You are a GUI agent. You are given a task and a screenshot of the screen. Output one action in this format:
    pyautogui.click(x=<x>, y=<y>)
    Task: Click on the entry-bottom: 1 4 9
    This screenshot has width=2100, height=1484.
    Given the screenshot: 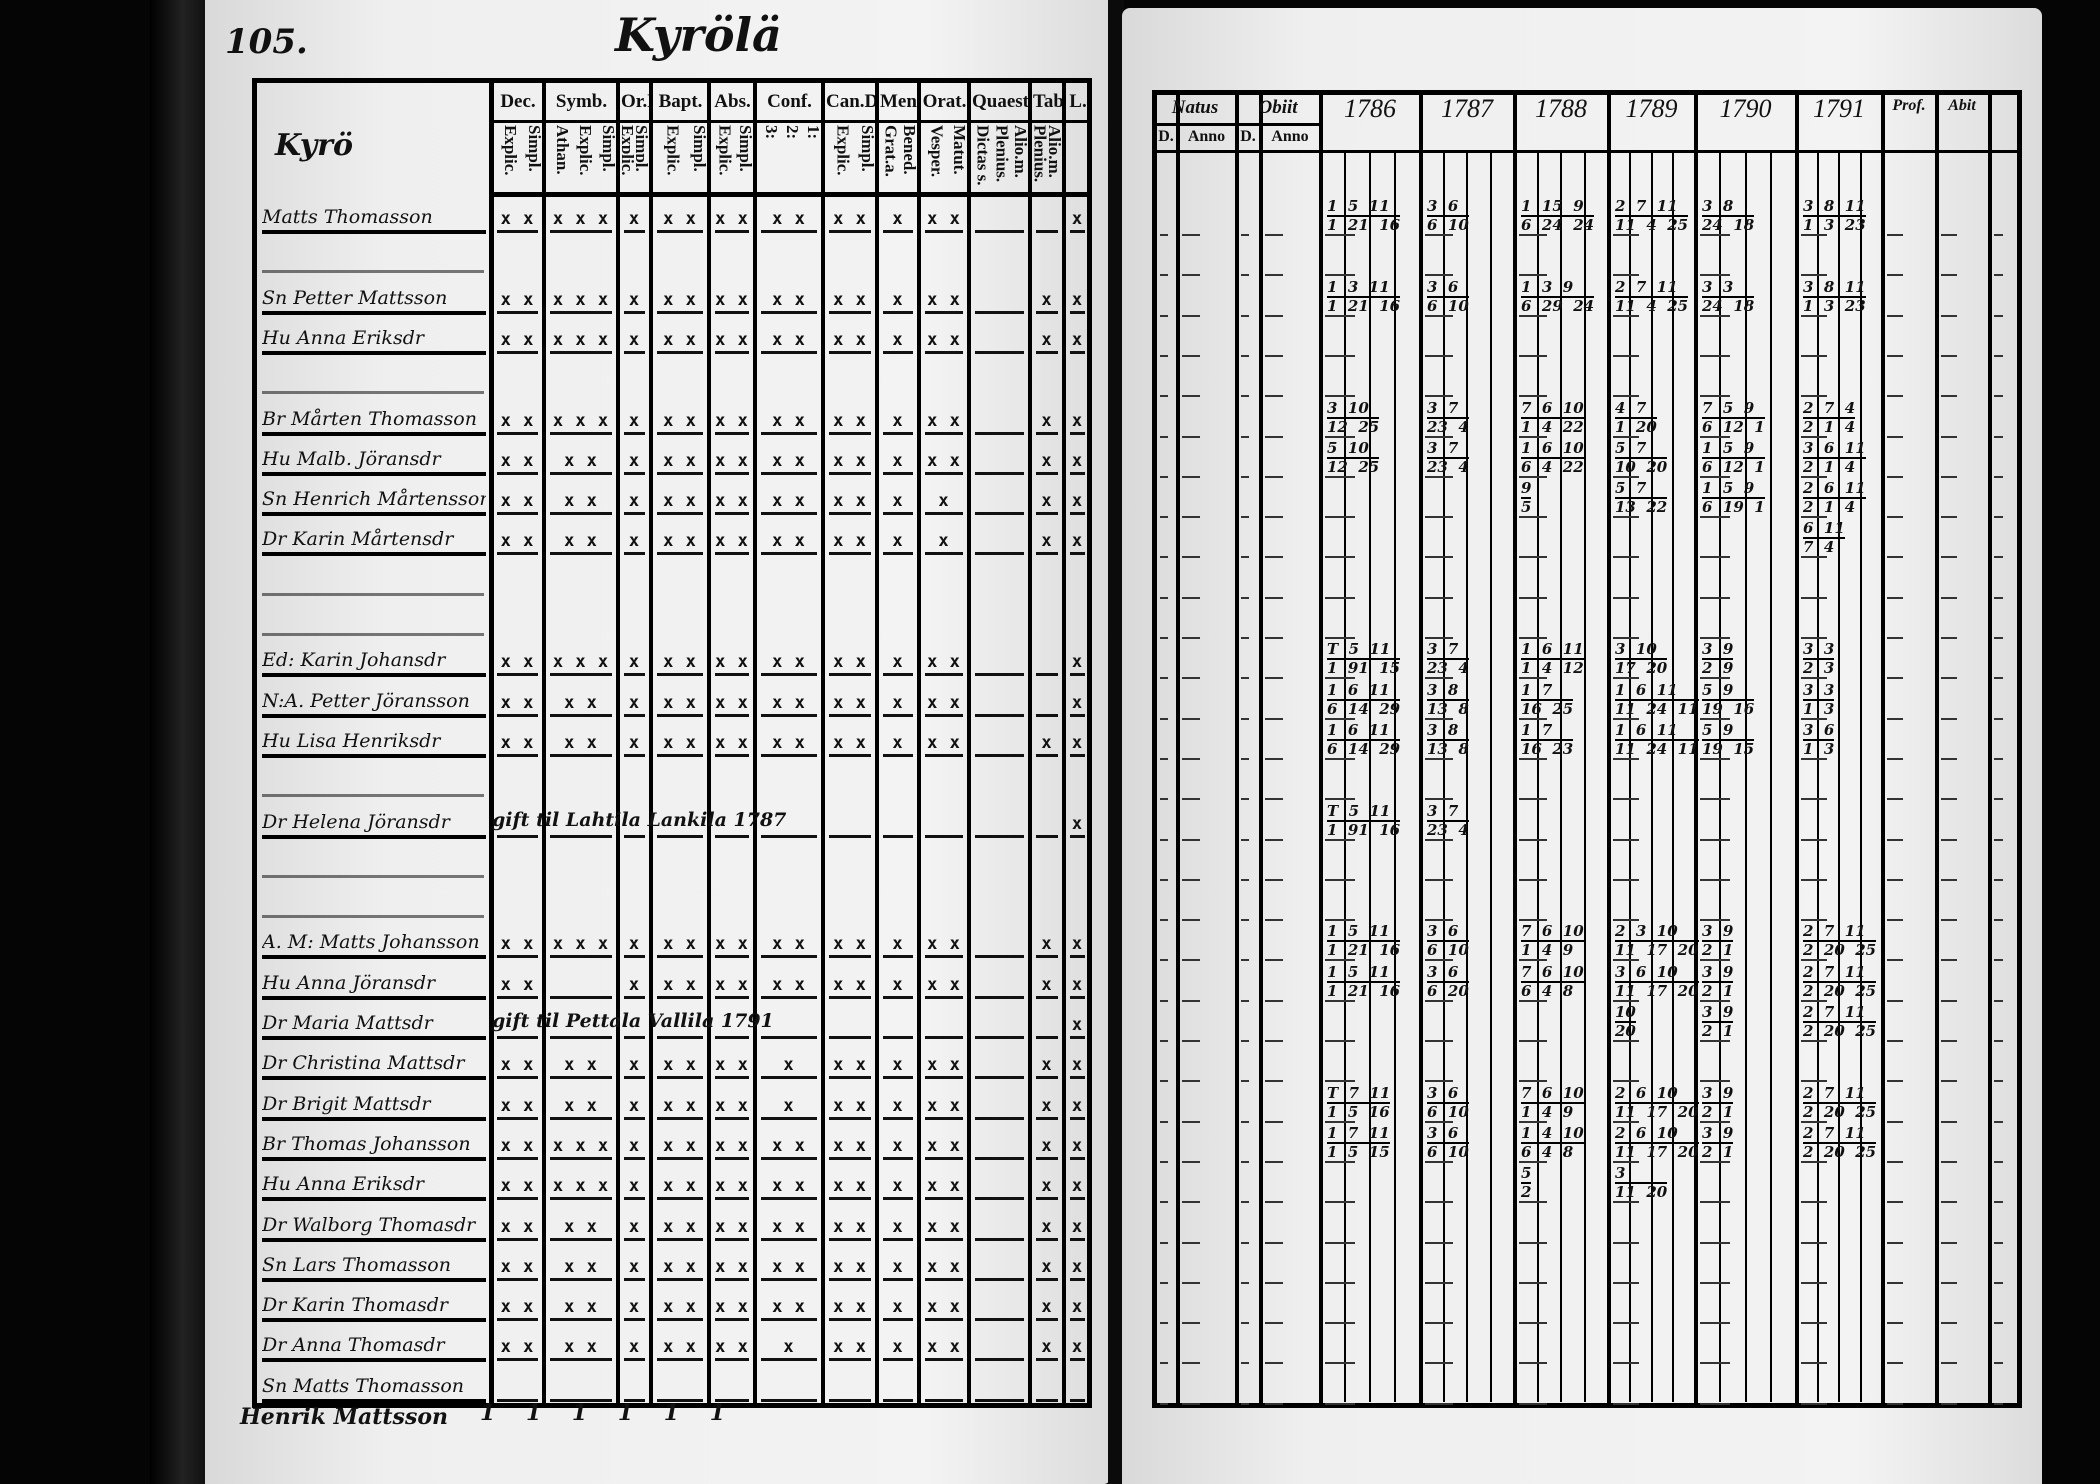 What is the action you would take?
    pyautogui.click(x=1547, y=1111)
    